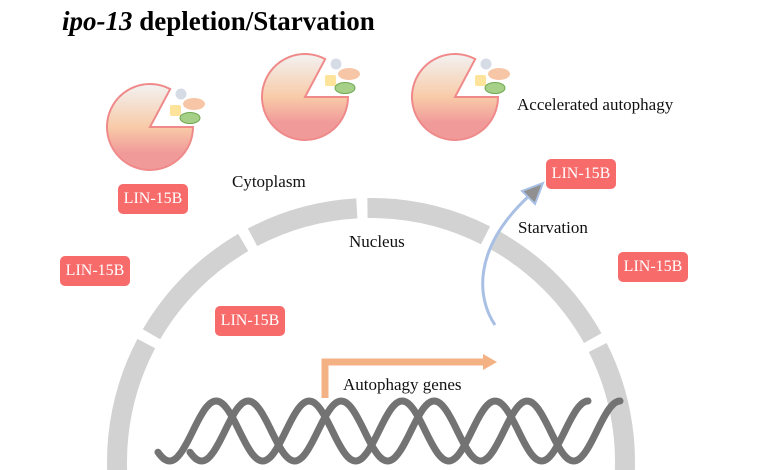 This screenshot has width=780, height=470. What do you see at coordinates (377, 241) in the screenshot?
I see `nucleus-label: Nucleus` at bounding box center [377, 241].